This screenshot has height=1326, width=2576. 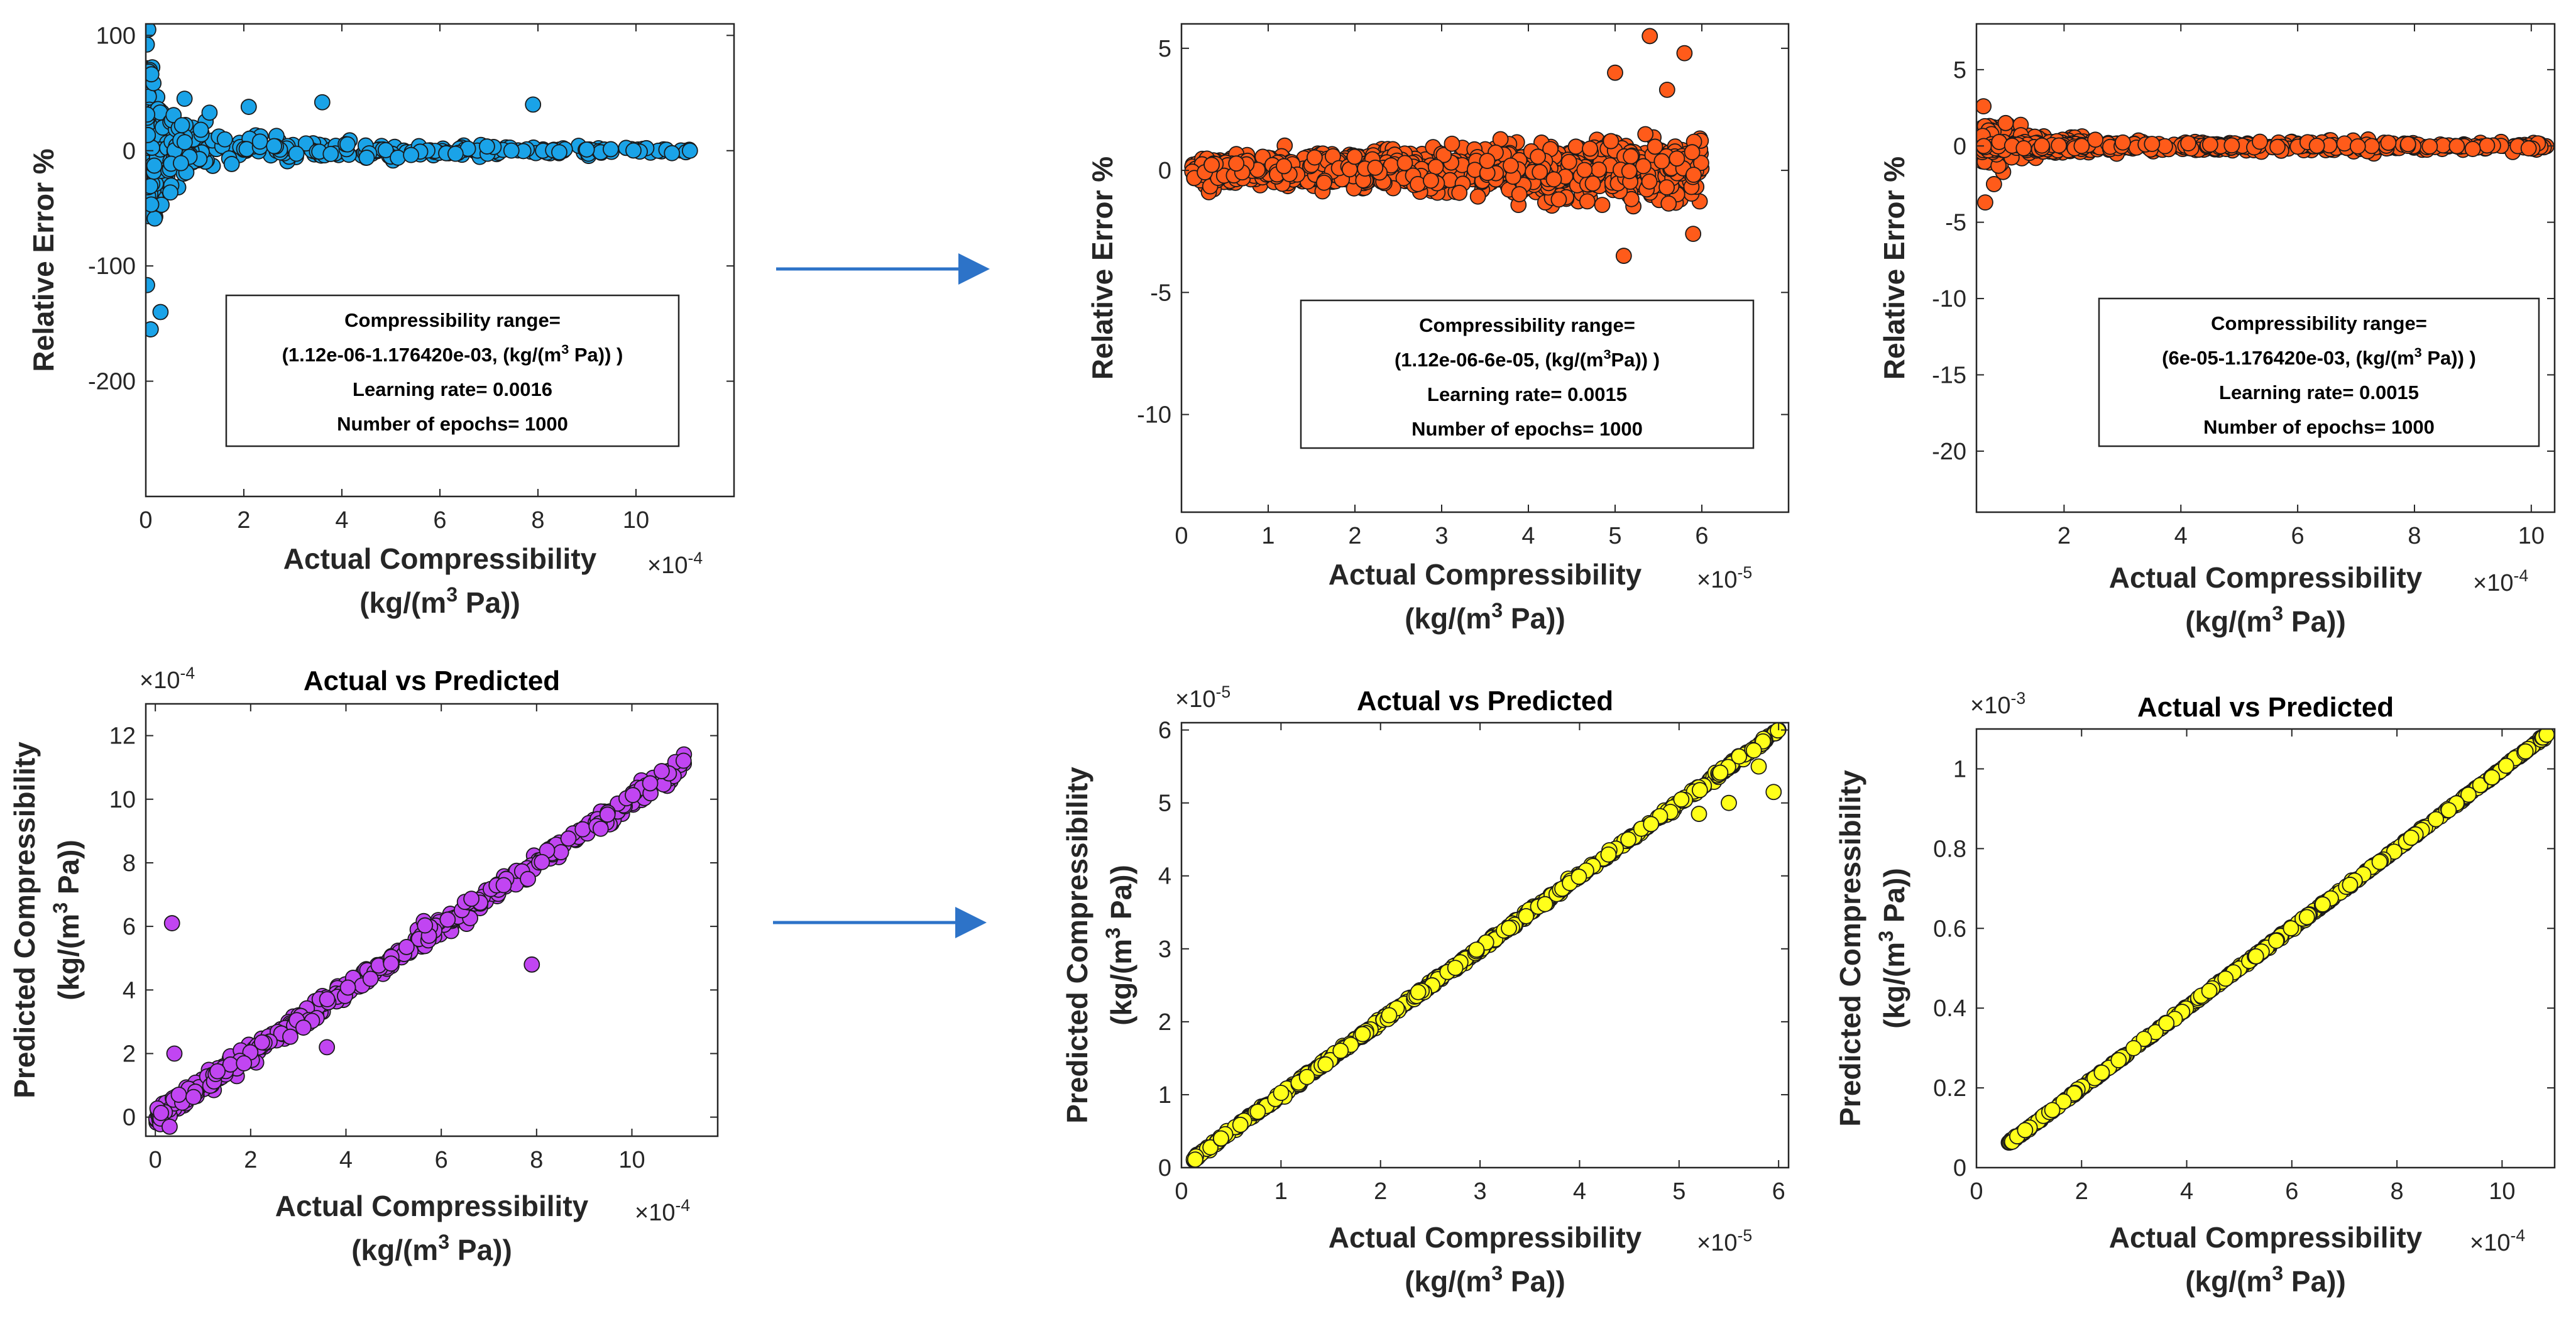 What do you see at coordinates (1949, 299) in the screenshot?
I see `y-tick-label: -10` at bounding box center [1949, 299].